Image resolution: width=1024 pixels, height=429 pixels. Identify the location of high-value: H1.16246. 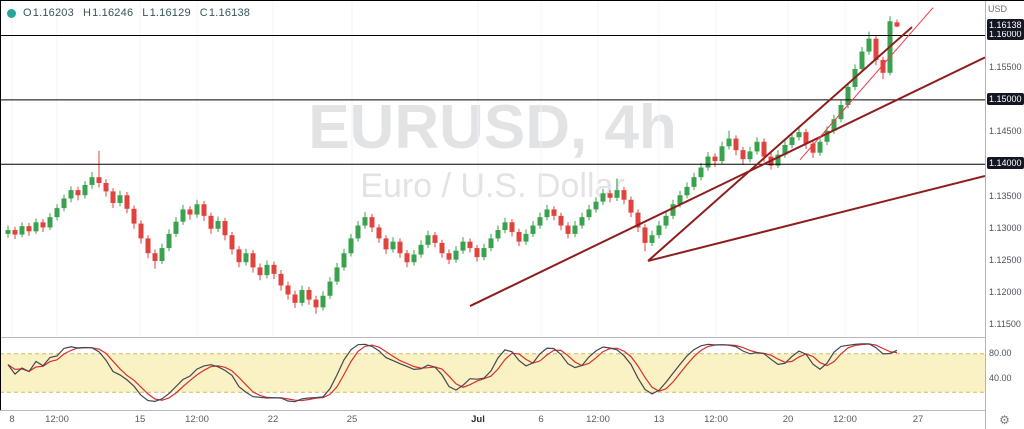
(108, 13).